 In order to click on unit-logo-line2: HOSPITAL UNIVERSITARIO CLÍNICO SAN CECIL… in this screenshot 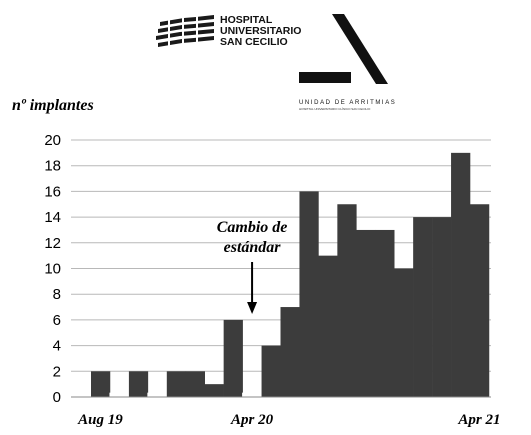, I will do `click(335, 109)`.